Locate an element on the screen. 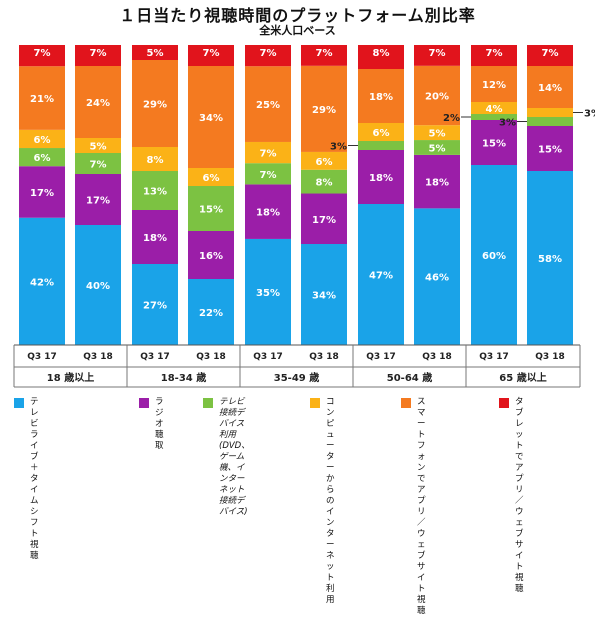 This screenshot has width=595, height=617. data-label: 60% is located at coordinates (494, 256).